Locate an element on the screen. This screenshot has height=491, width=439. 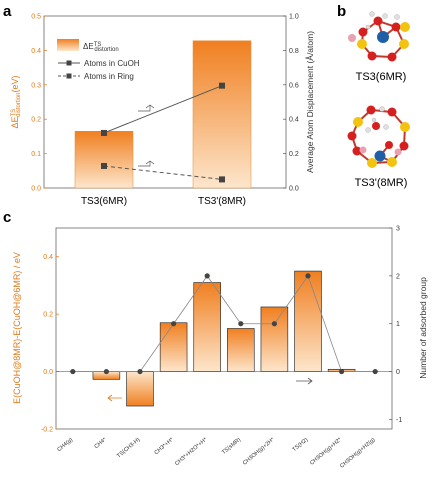
panel-b-label-8mr: TS3'(8MR) is located at coordinates (381, 183).